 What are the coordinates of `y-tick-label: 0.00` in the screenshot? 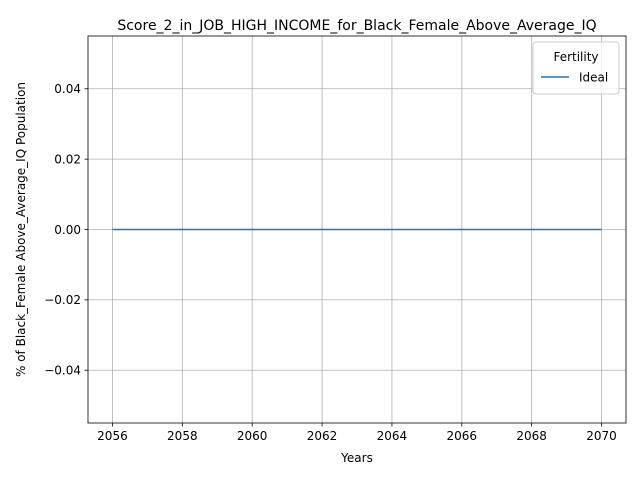 It's located at (67, 230).